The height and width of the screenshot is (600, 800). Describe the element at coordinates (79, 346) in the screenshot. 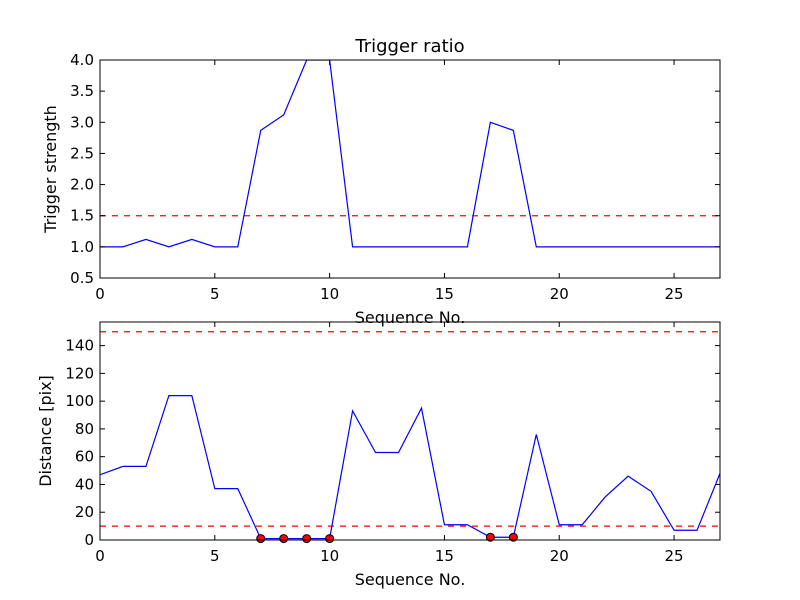

I see `y-tick-label: 140` at that location.